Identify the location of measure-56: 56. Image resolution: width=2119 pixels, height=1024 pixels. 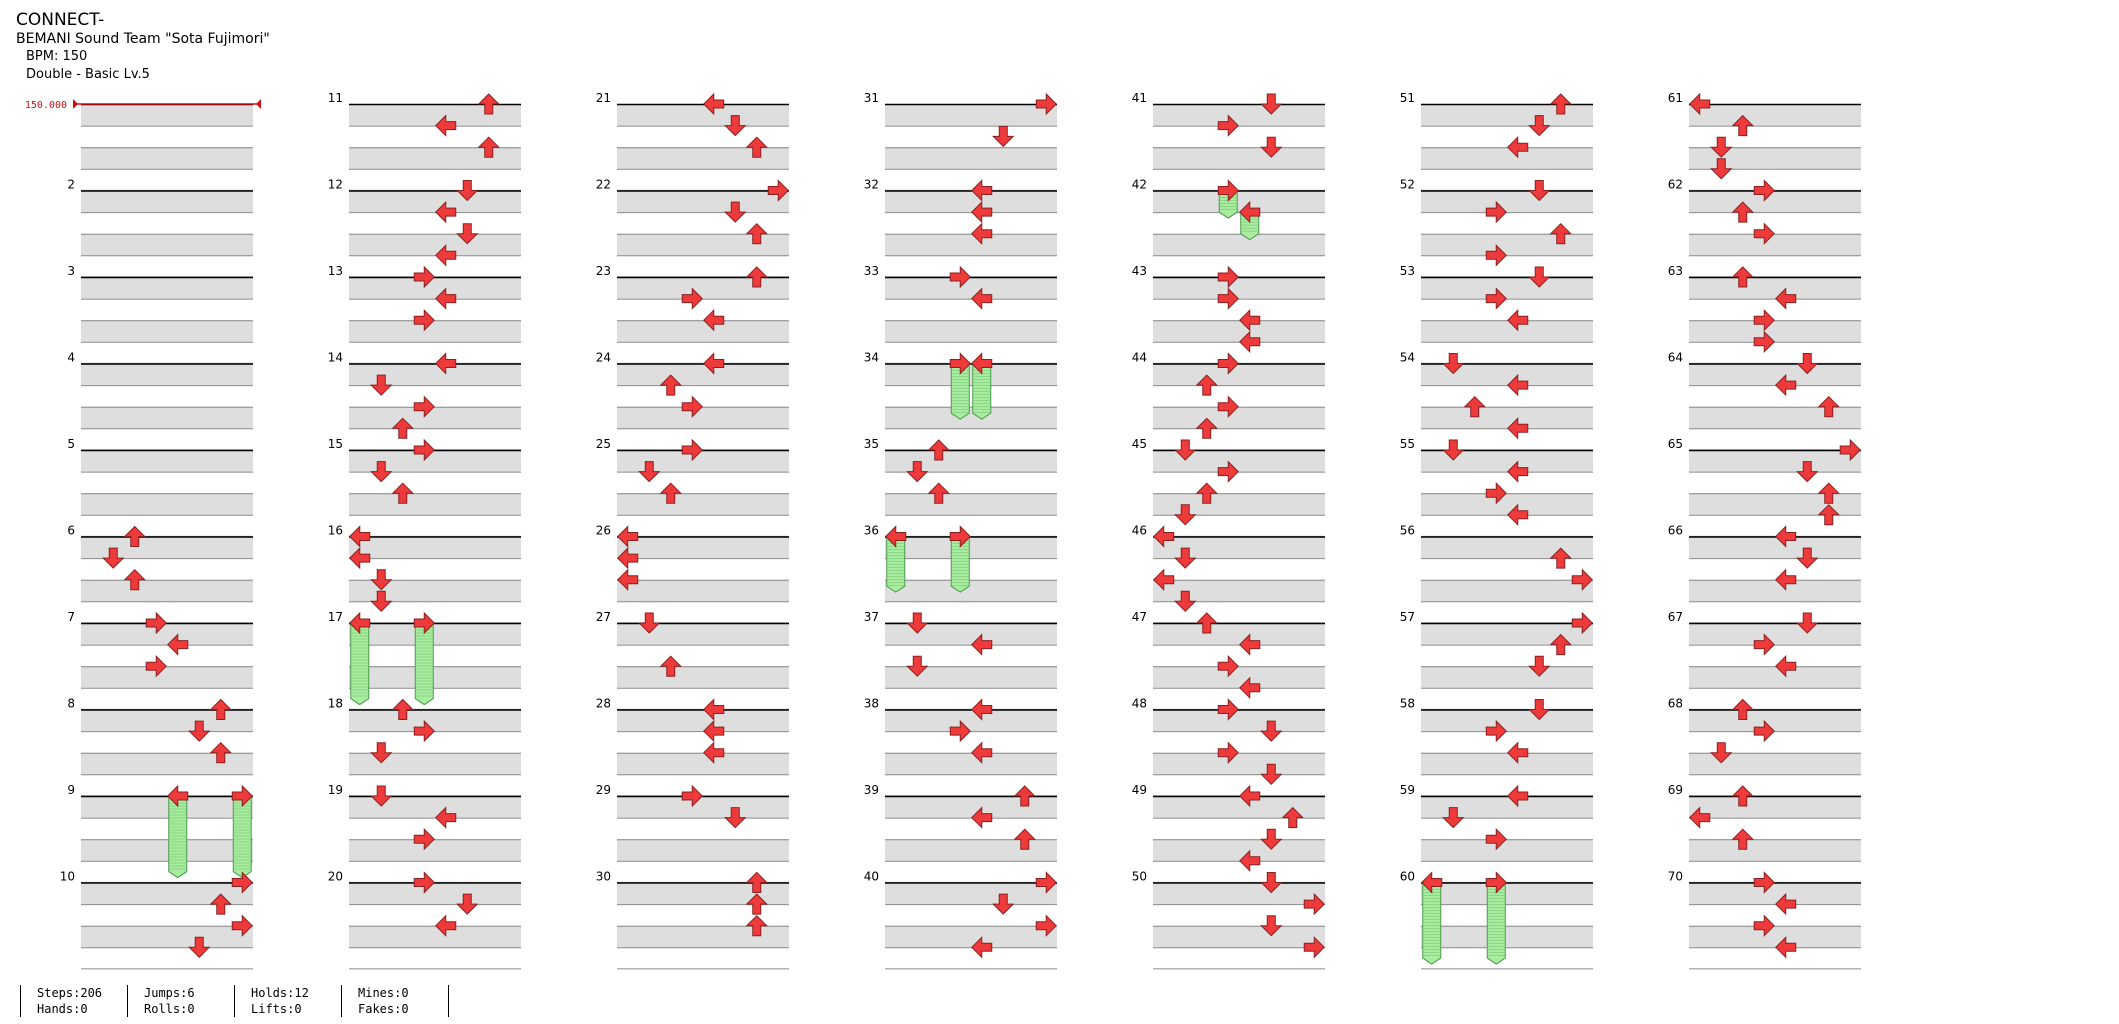
(1496, 574).